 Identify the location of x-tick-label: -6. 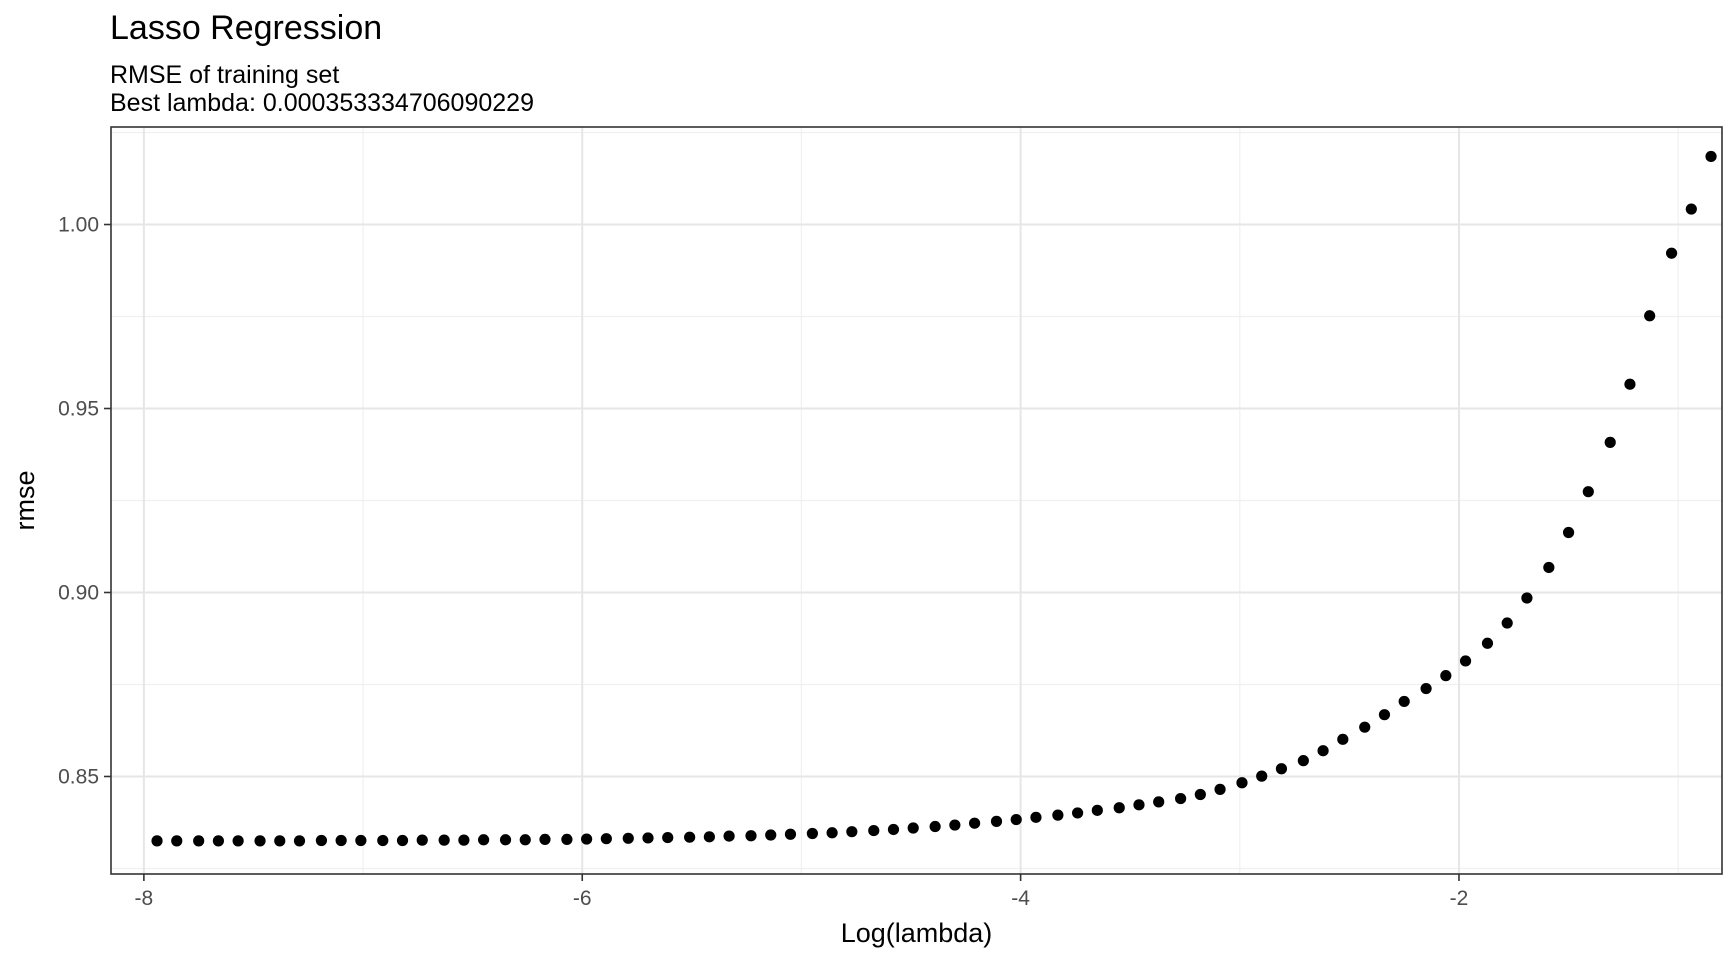
(582, 898).